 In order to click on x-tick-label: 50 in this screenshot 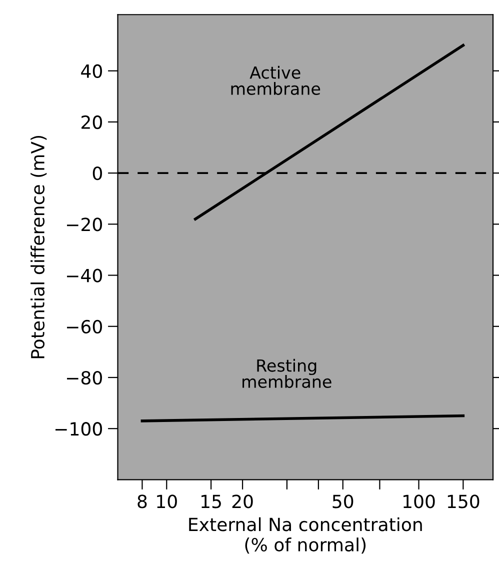, I will do `click(343, 501)`.